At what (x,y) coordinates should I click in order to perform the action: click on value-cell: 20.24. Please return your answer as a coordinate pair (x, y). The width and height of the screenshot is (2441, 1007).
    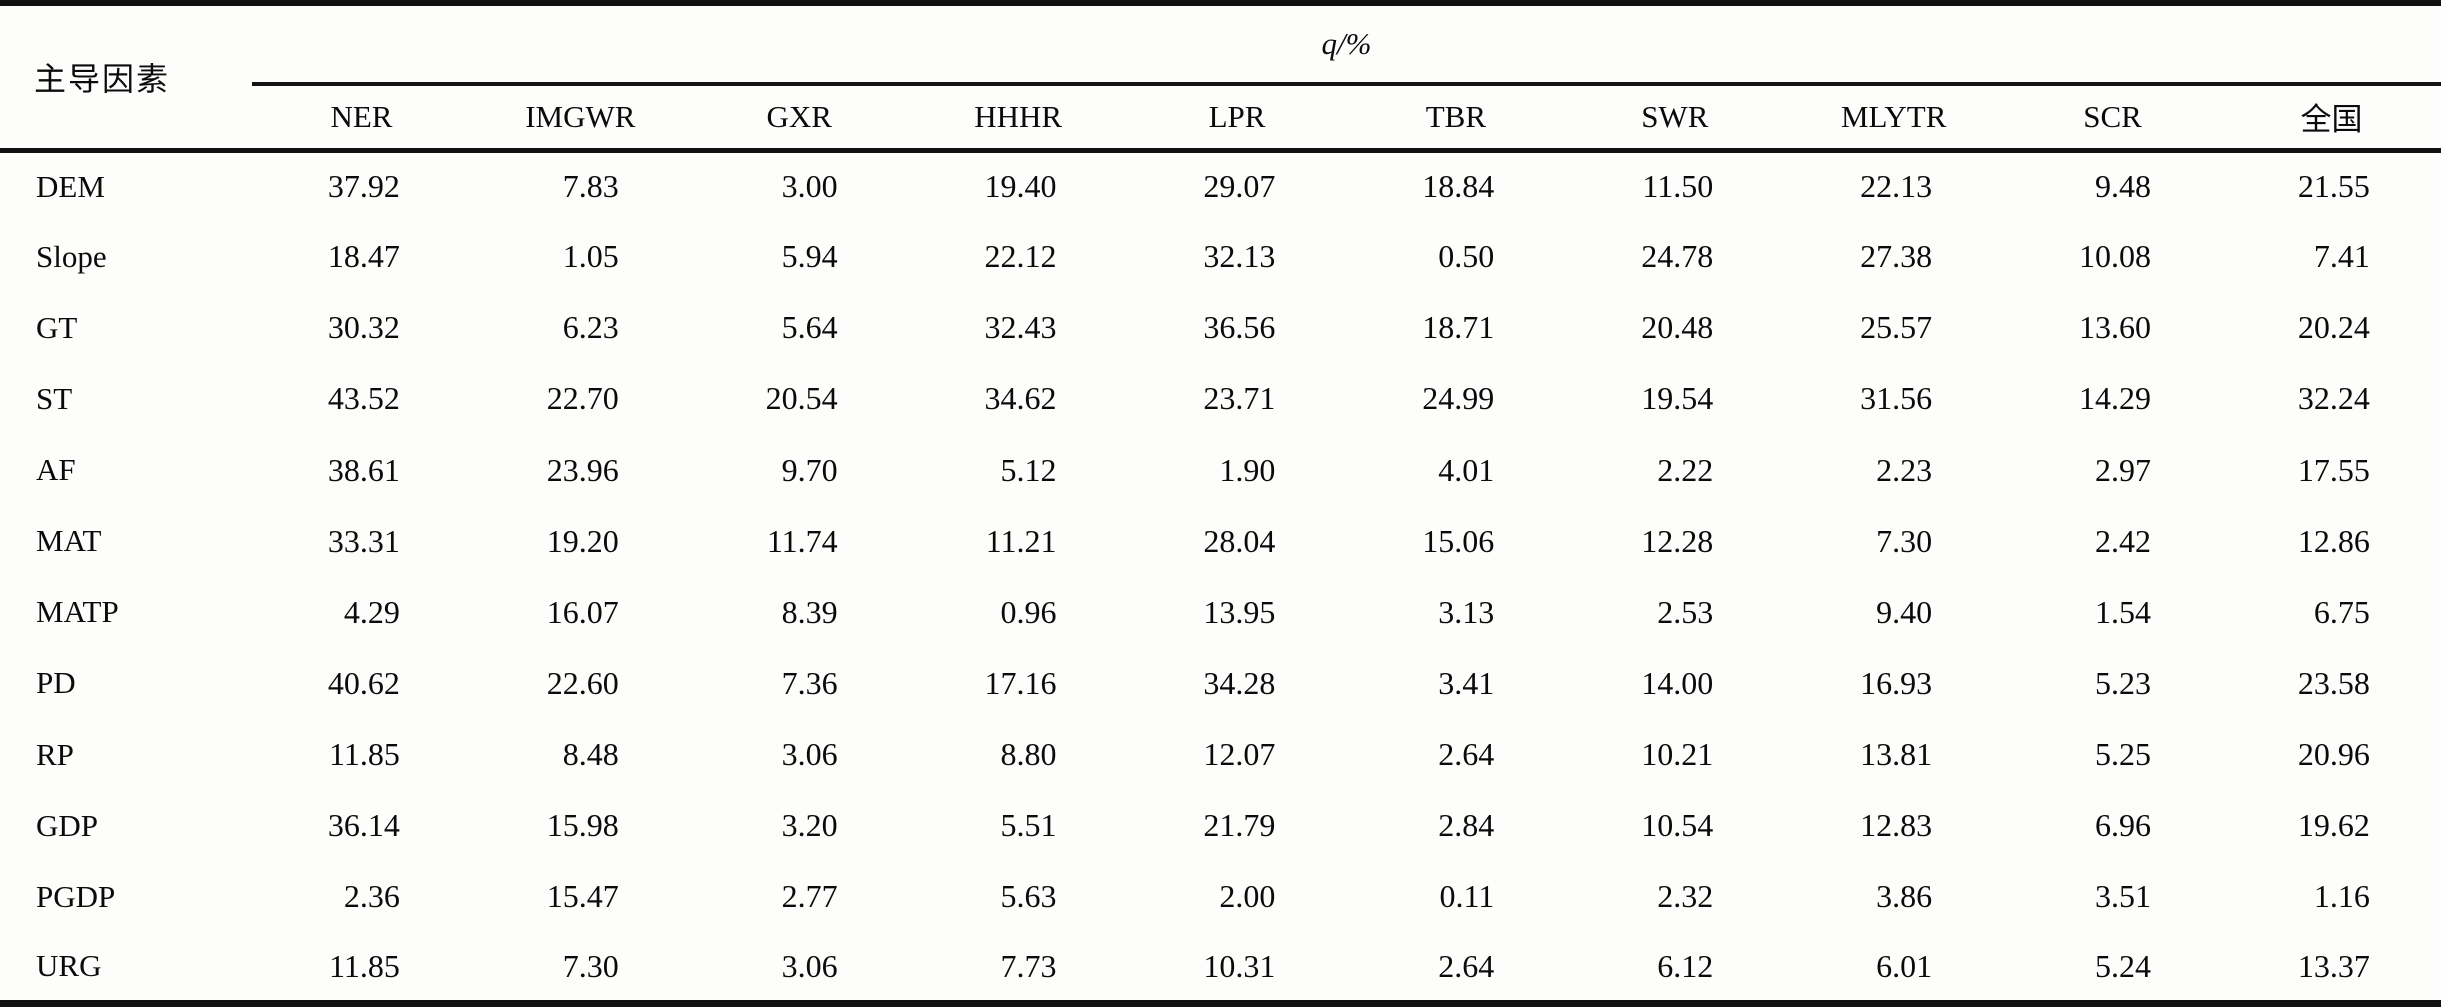
    Looking at the image, I should click on (2333, 327).